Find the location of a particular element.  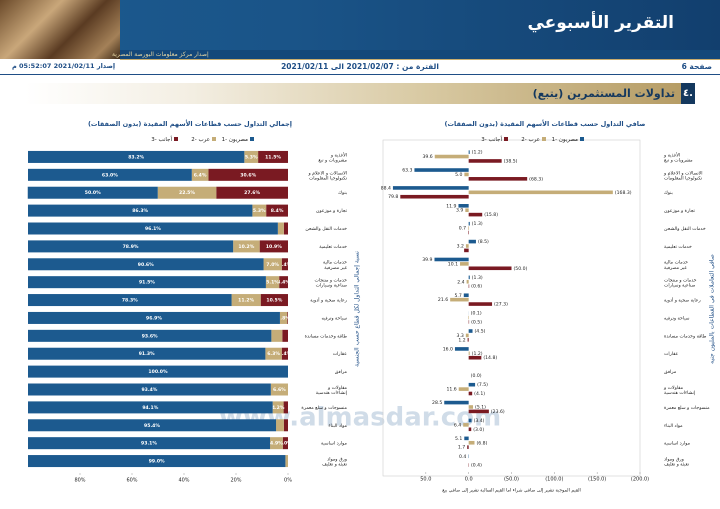

data-label: 95.4% is located at coordinates (152, 426).